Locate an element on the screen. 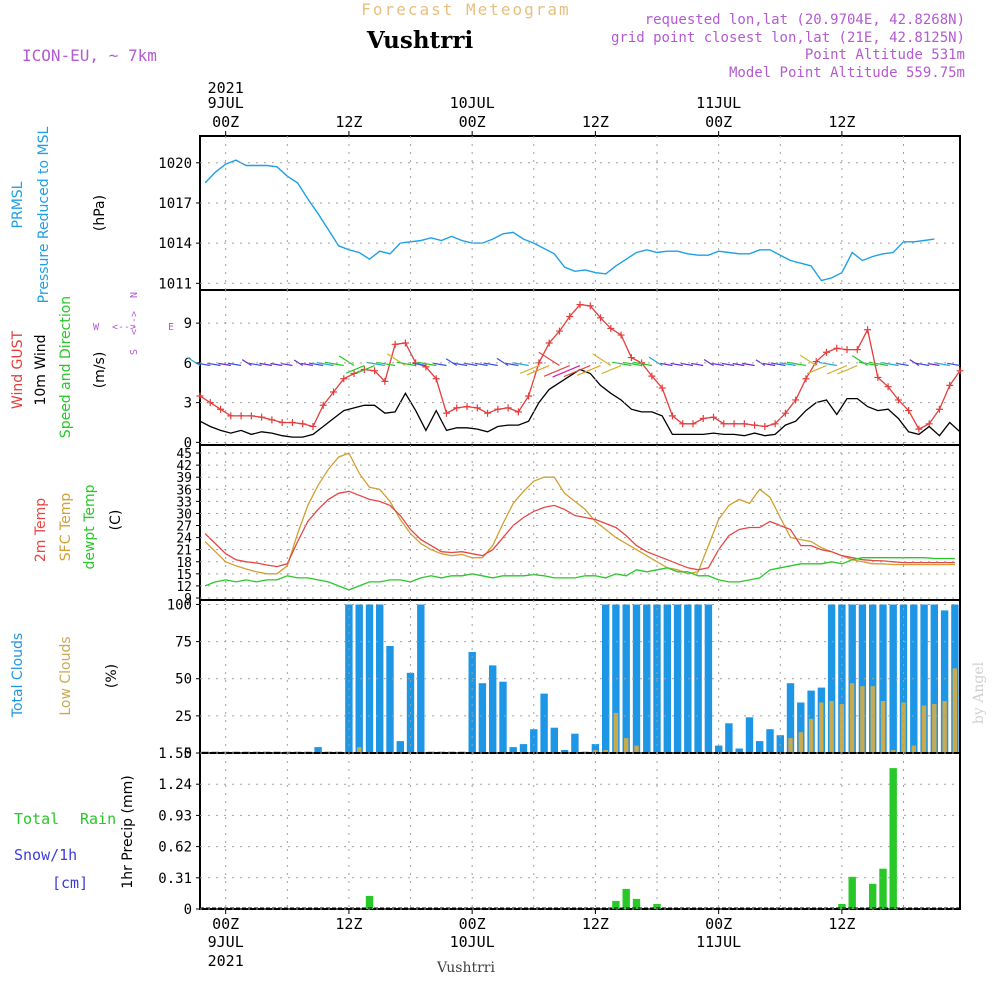 Image resolution: width=1000 pixels, height=1000 pixels. clouds-panel: 0 25 50 75 100 is located at coordinates (564, 679).